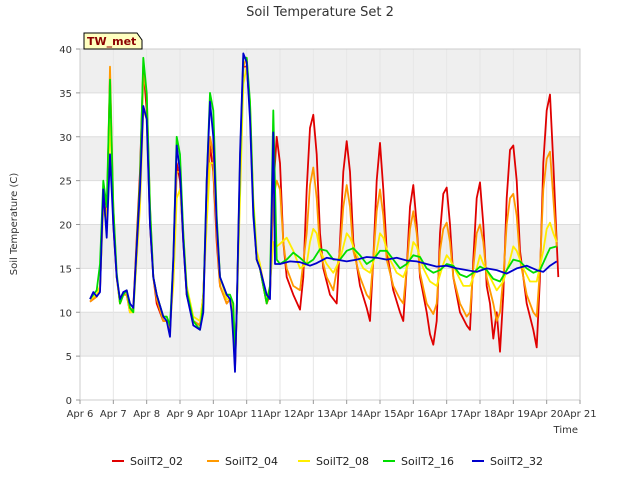 The image size is (640, 480). I want to click on y-tick-label: 0, so click(69, 401).